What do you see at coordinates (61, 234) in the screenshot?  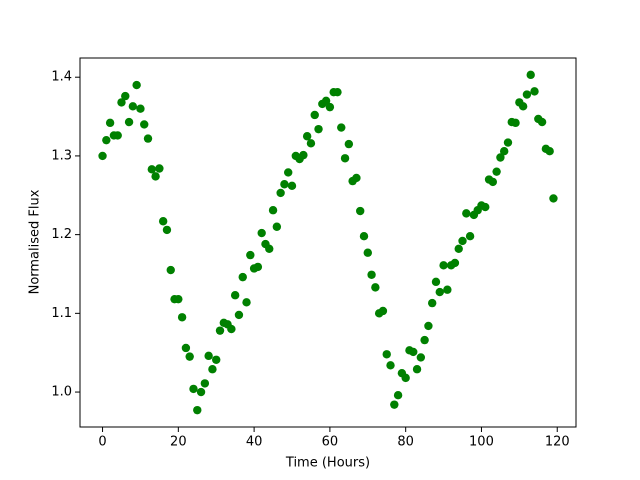 I see `y-tick-label: 1.2` at bounding box center [61, 234].